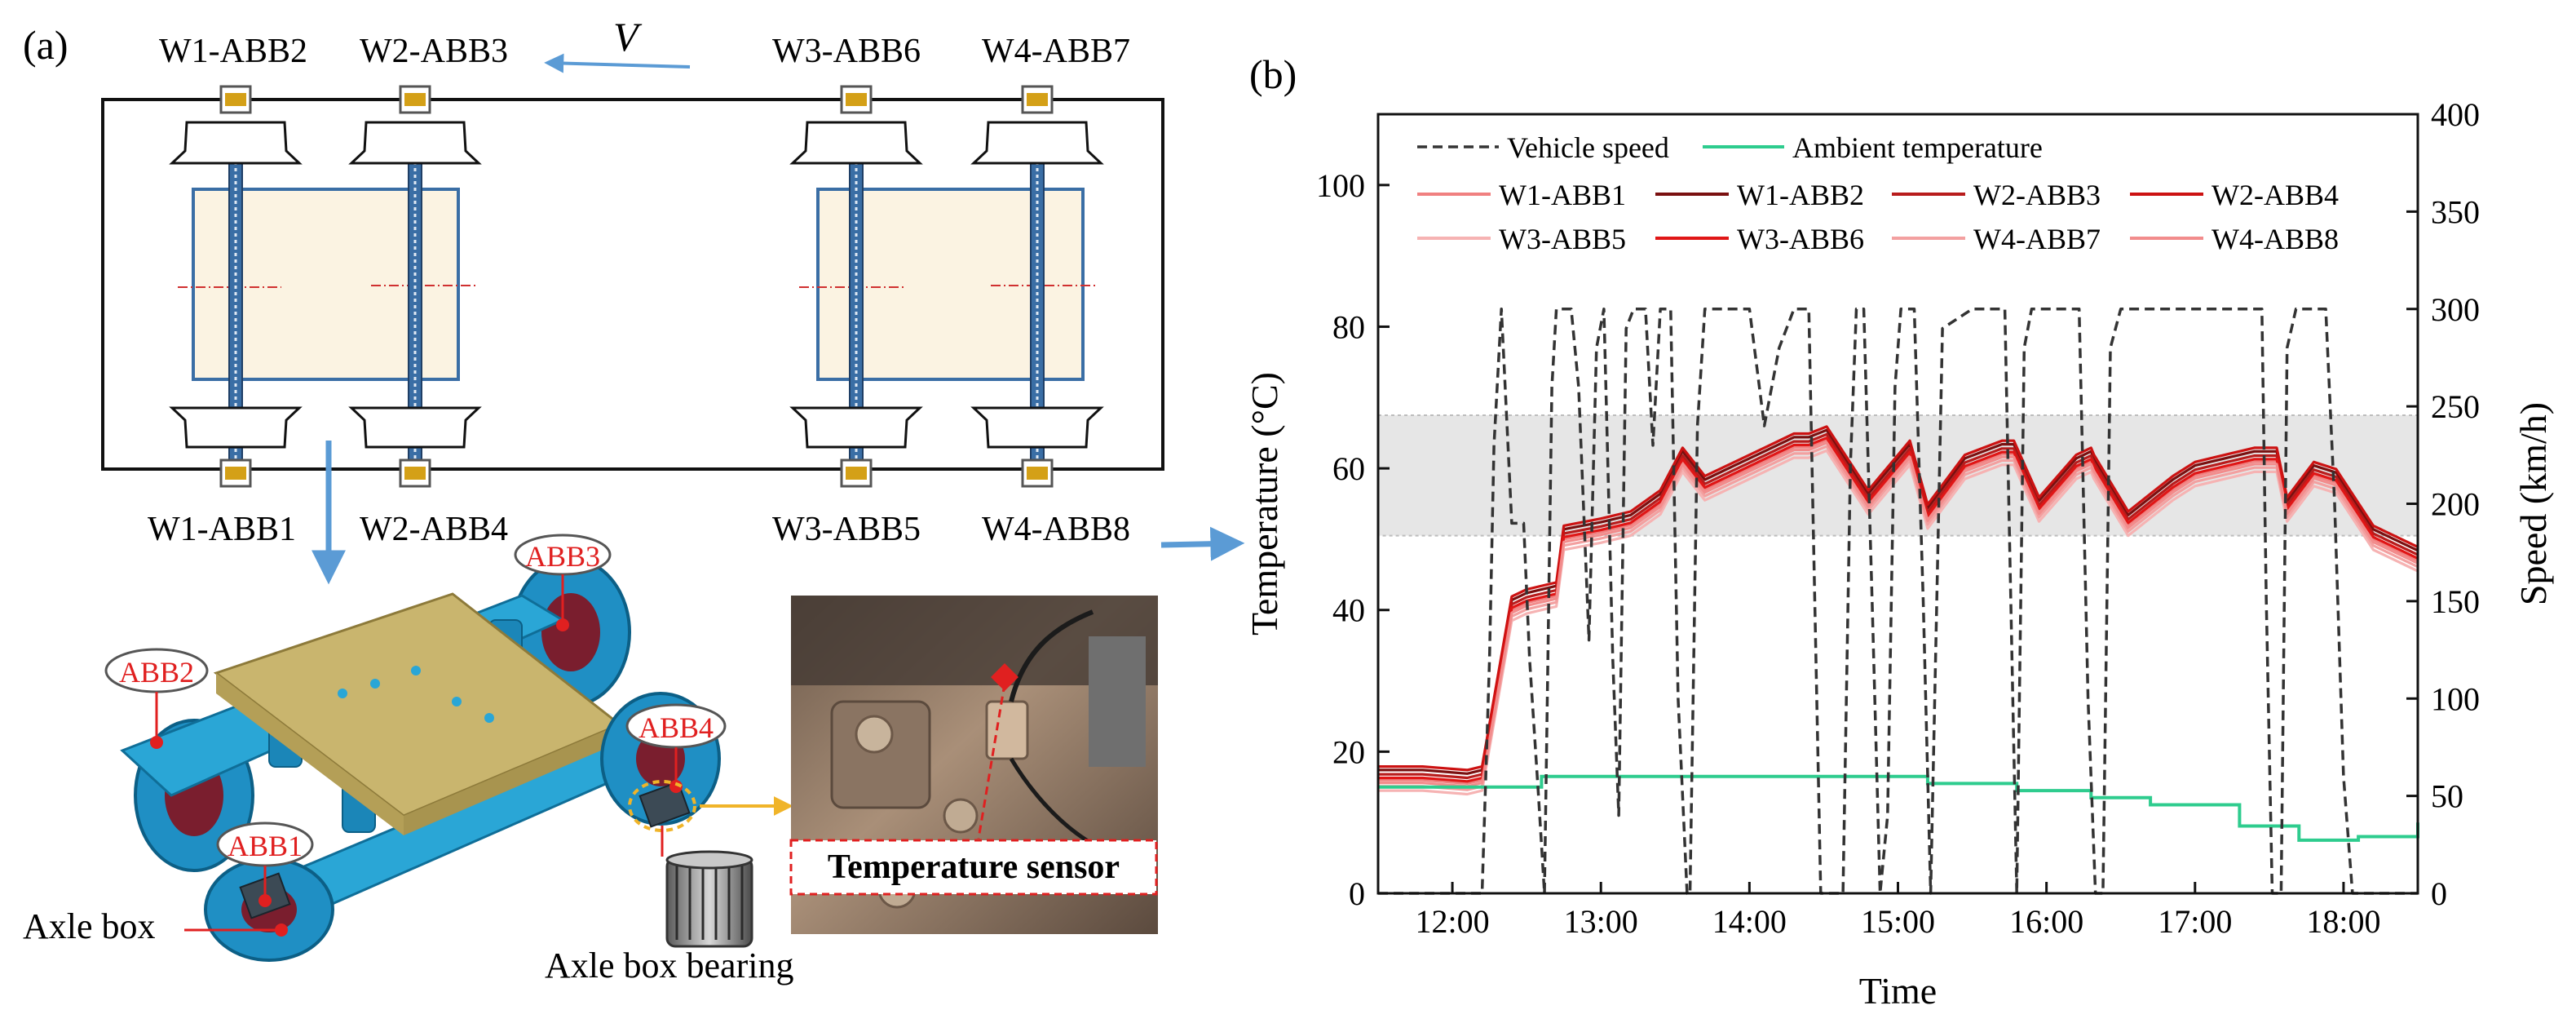  Describe the element at coordinates (2455, 504) in the screenshot. I see `y2-tick-label: 200` at that location.